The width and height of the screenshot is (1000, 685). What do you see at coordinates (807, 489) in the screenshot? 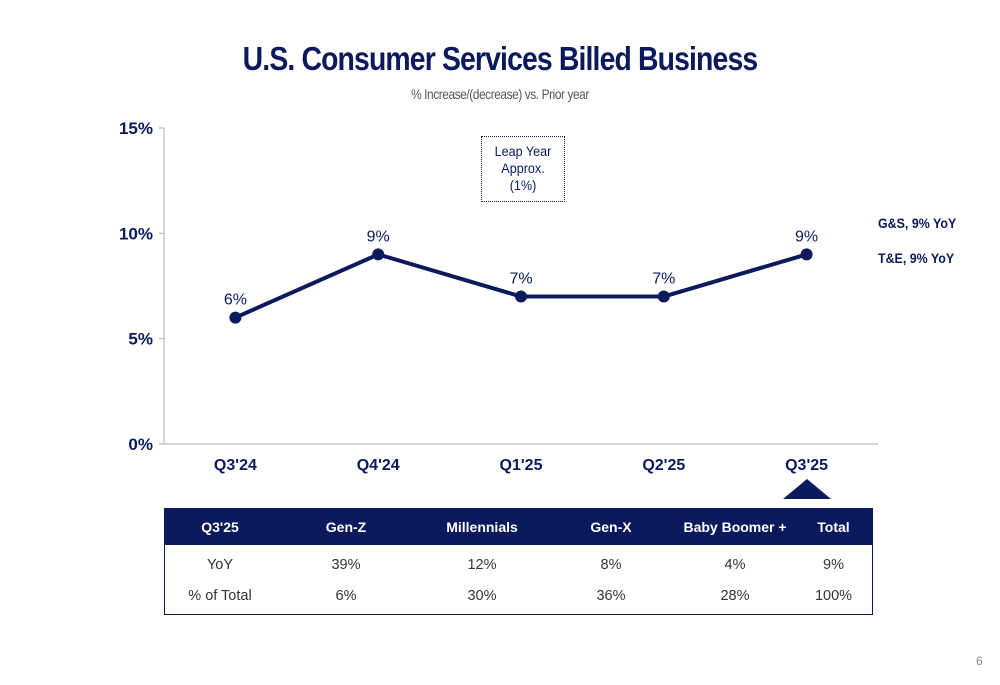
I see `highlight-triangle-icon` at bounding box center [807, 489].